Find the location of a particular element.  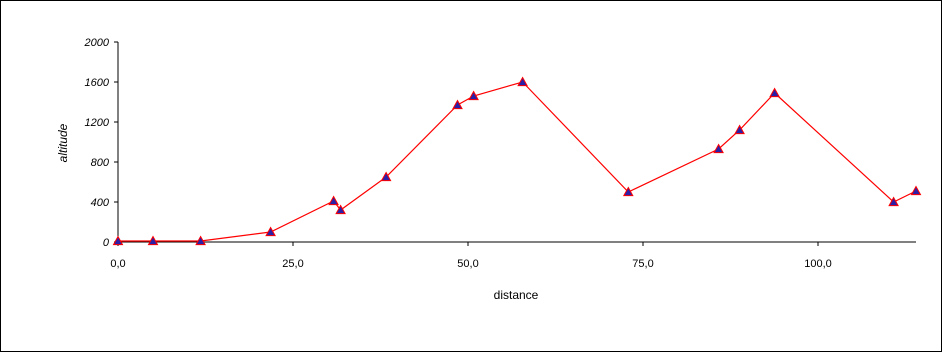

x-tick-label: 50,0 is located at coordinates (467, 264).